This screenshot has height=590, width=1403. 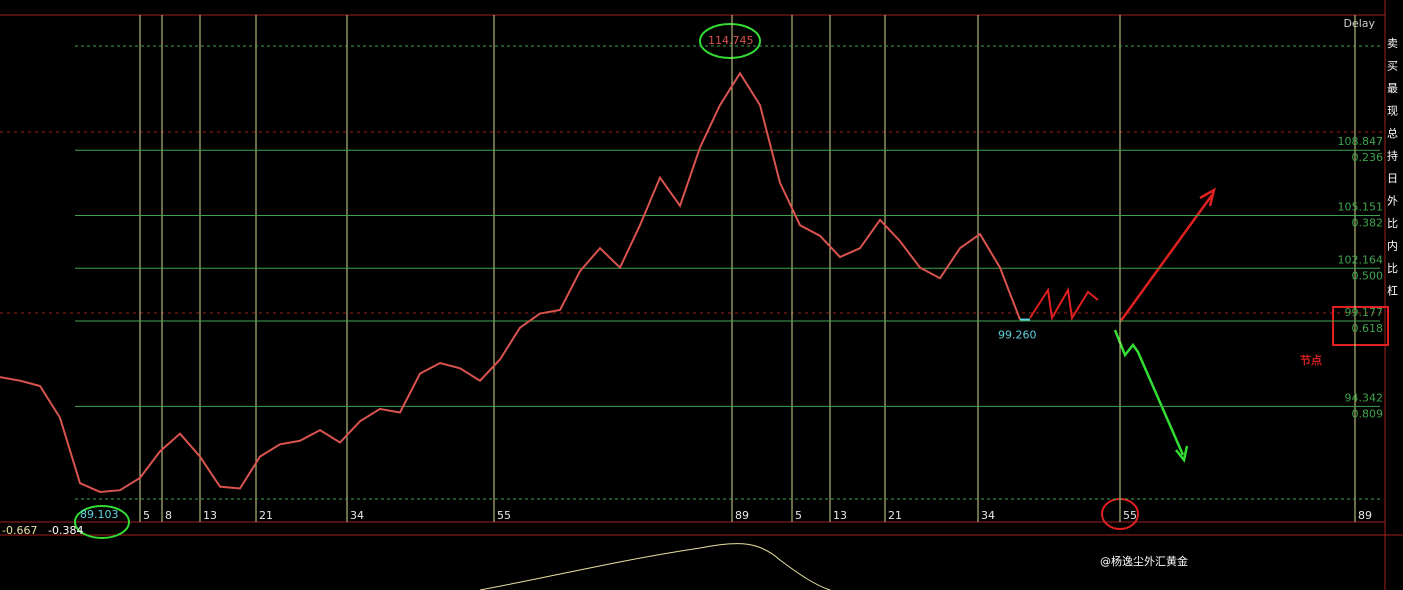 What do you see at coordinates (655, 566) in the screenshot?
I see `indicator-curve` at bounding box center [655, 566].